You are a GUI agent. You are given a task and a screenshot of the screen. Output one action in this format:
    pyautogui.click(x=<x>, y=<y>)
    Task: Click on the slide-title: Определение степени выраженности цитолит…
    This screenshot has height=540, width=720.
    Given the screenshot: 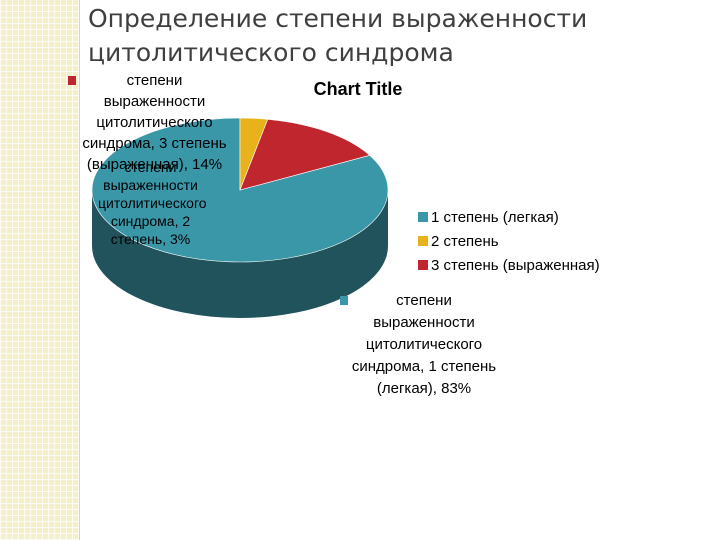 What is the action you would take?
    pyautogui.click(x=338, y=35)
    